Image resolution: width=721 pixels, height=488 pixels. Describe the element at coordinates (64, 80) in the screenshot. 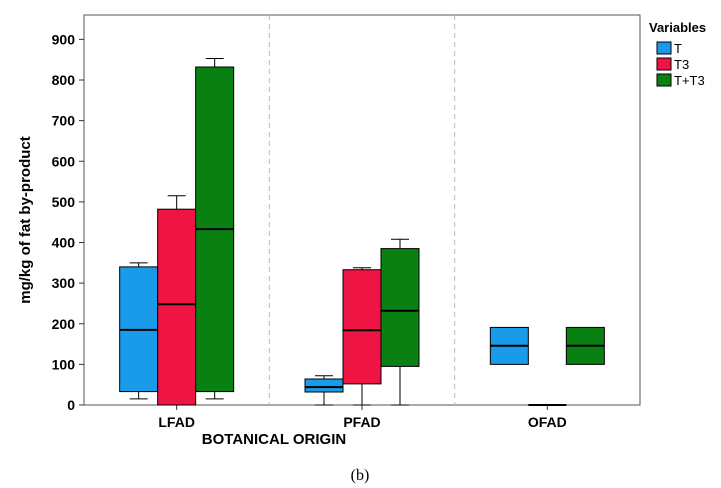

I see `y-tick-label: 800` at that location.